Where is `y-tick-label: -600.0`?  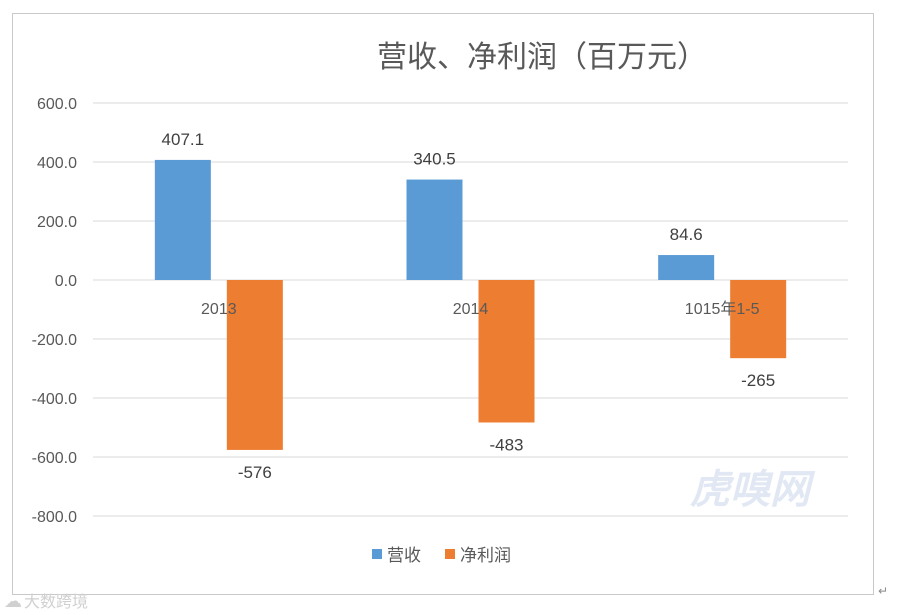 y-tick-label: -600.0 is located at coordinates (54, 458).